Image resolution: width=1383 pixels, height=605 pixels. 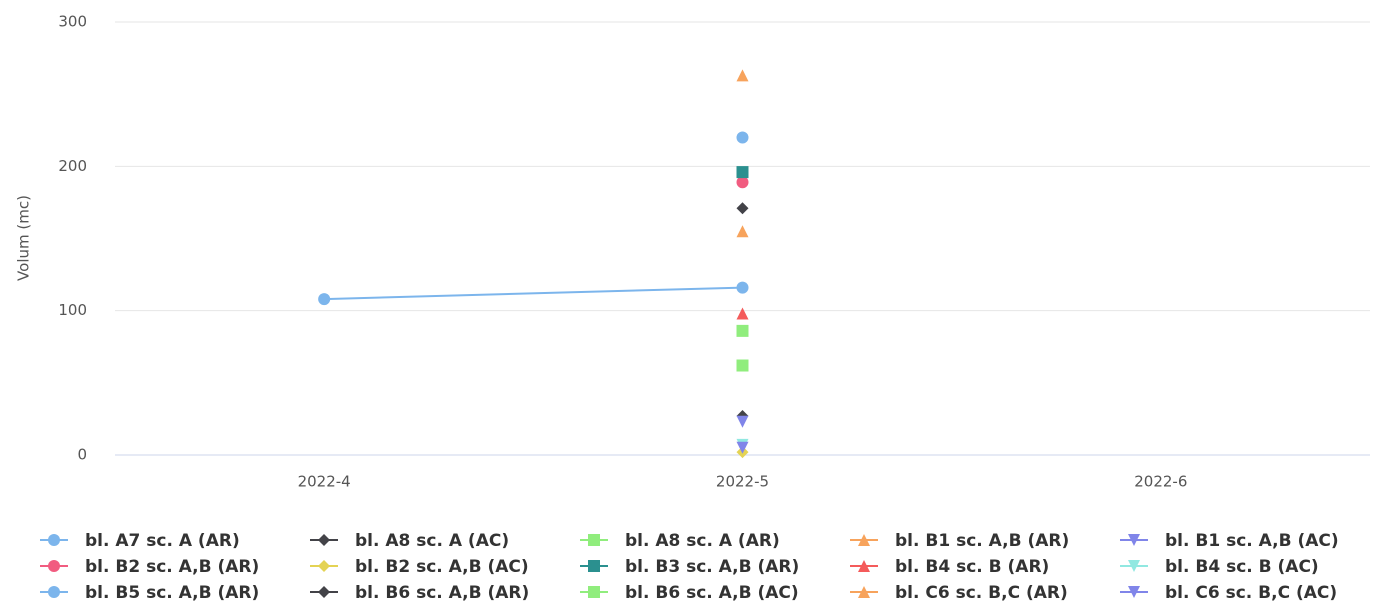 I want to click on y-tick-label: 200, so click(x=72, y=166).